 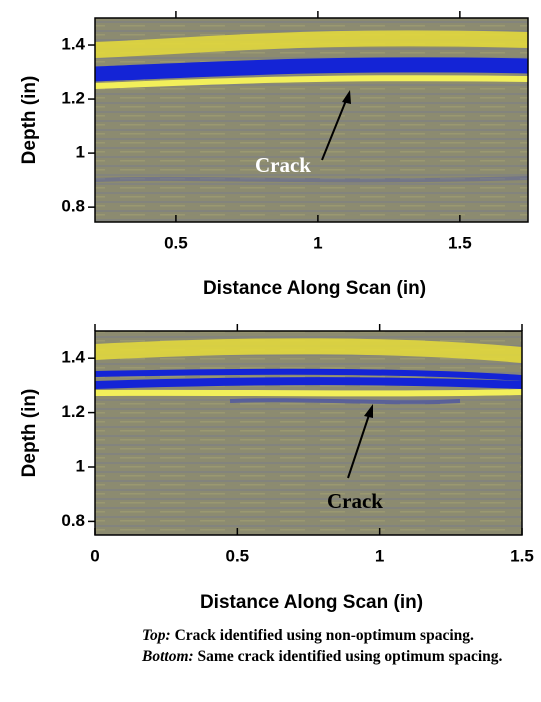 What do you see at coordinates (94, 555) in the screenshot?
I see `x-tick-label: 0` at bounding box center [94, 555].